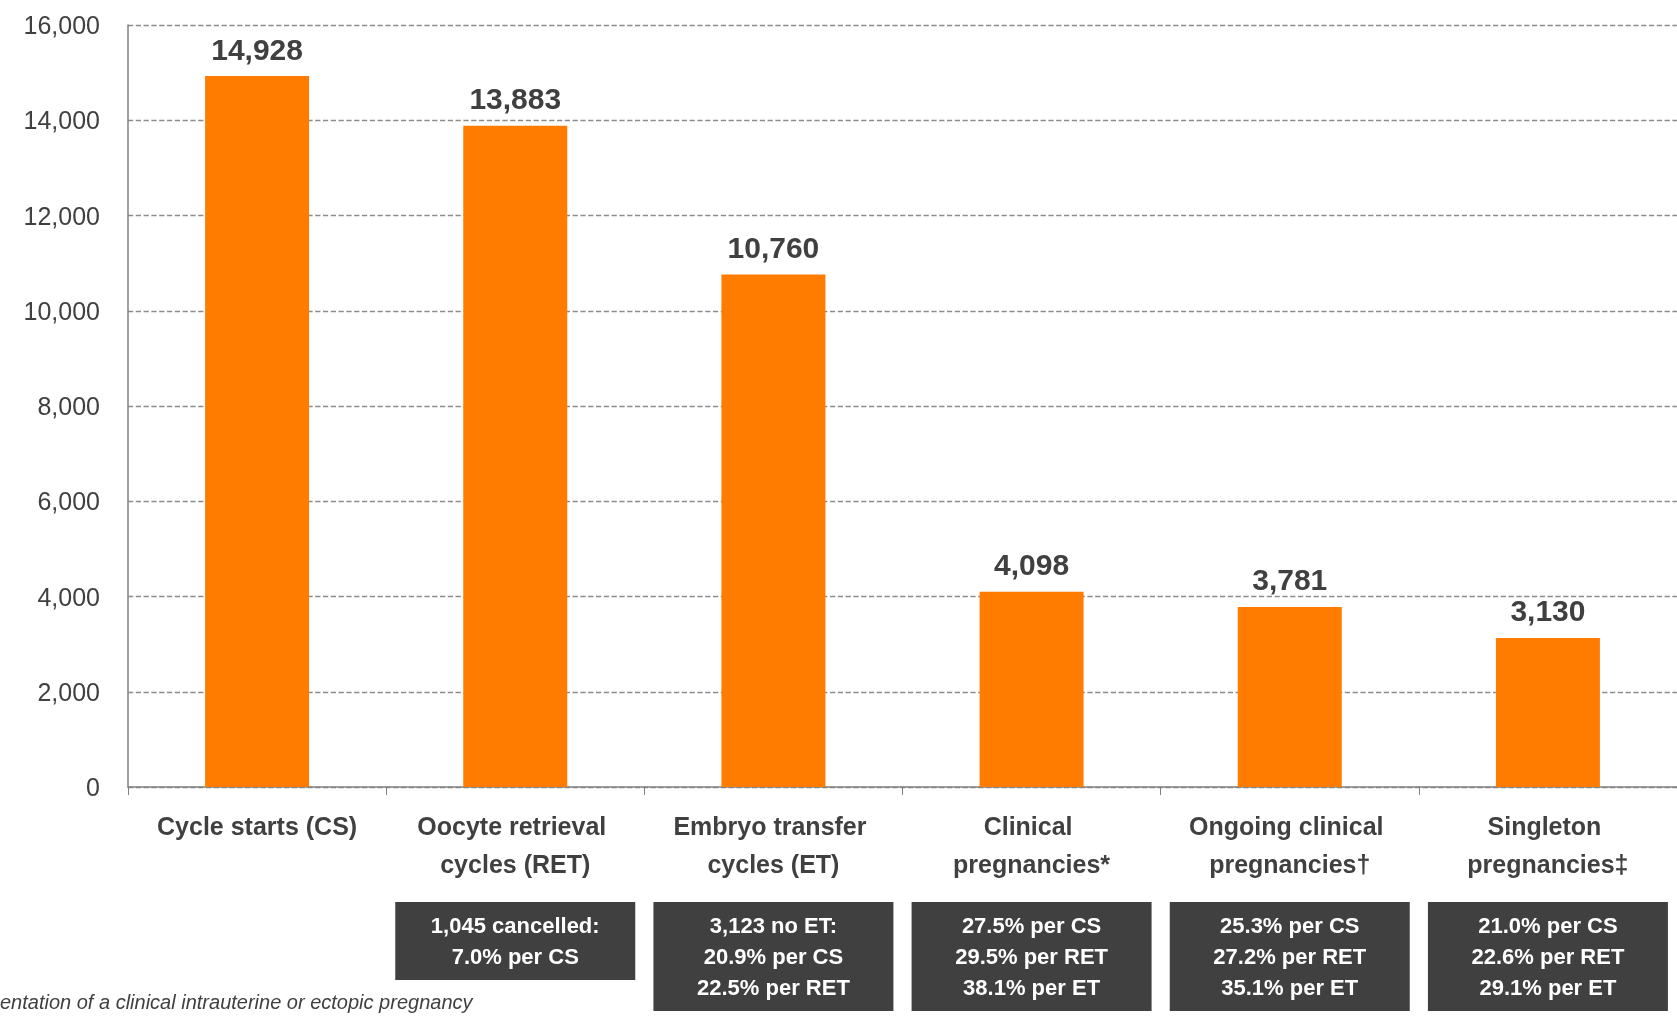  I want to click on text: entation of a clinical intrauterine or ectopic pregnancy, so click(237, 1002).